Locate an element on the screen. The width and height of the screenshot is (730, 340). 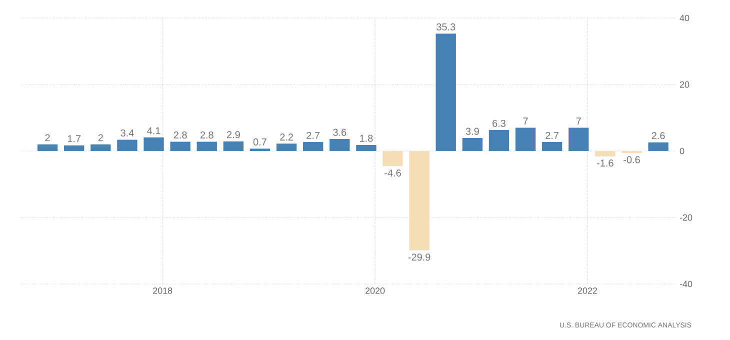
data-label: 2.9 is located at coordinates (233, 134).